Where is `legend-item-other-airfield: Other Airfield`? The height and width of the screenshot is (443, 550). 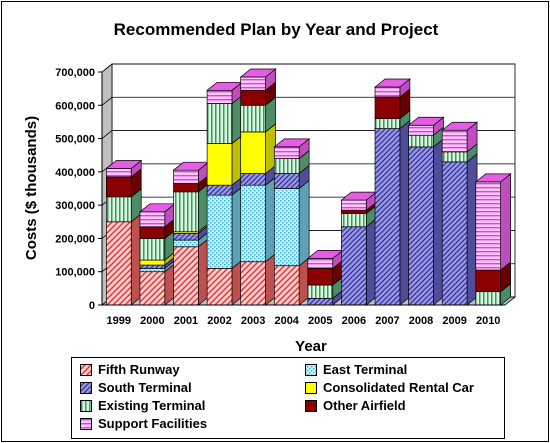
legend-item-other-airfield: Other Airfield is located at coordinates (355, 405).